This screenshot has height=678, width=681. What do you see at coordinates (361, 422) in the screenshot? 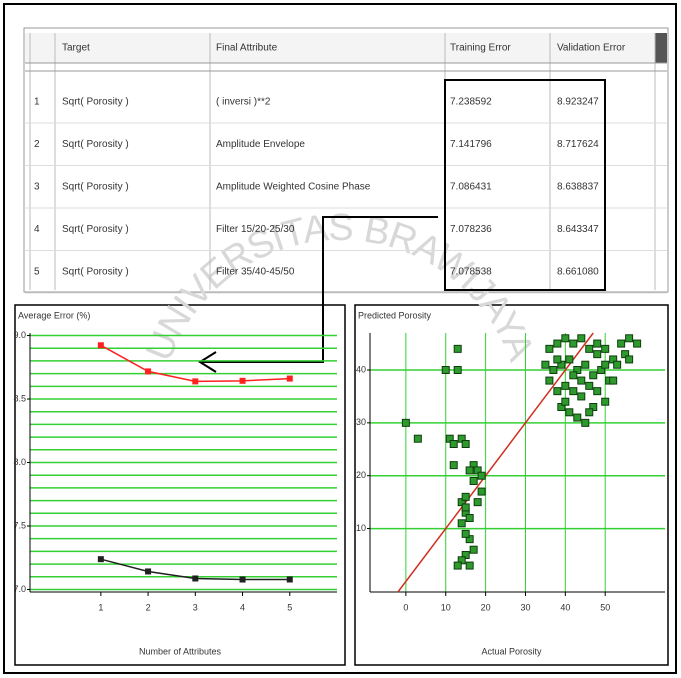
I see `y-tick-label: 30` at bounding box center [361, 422].